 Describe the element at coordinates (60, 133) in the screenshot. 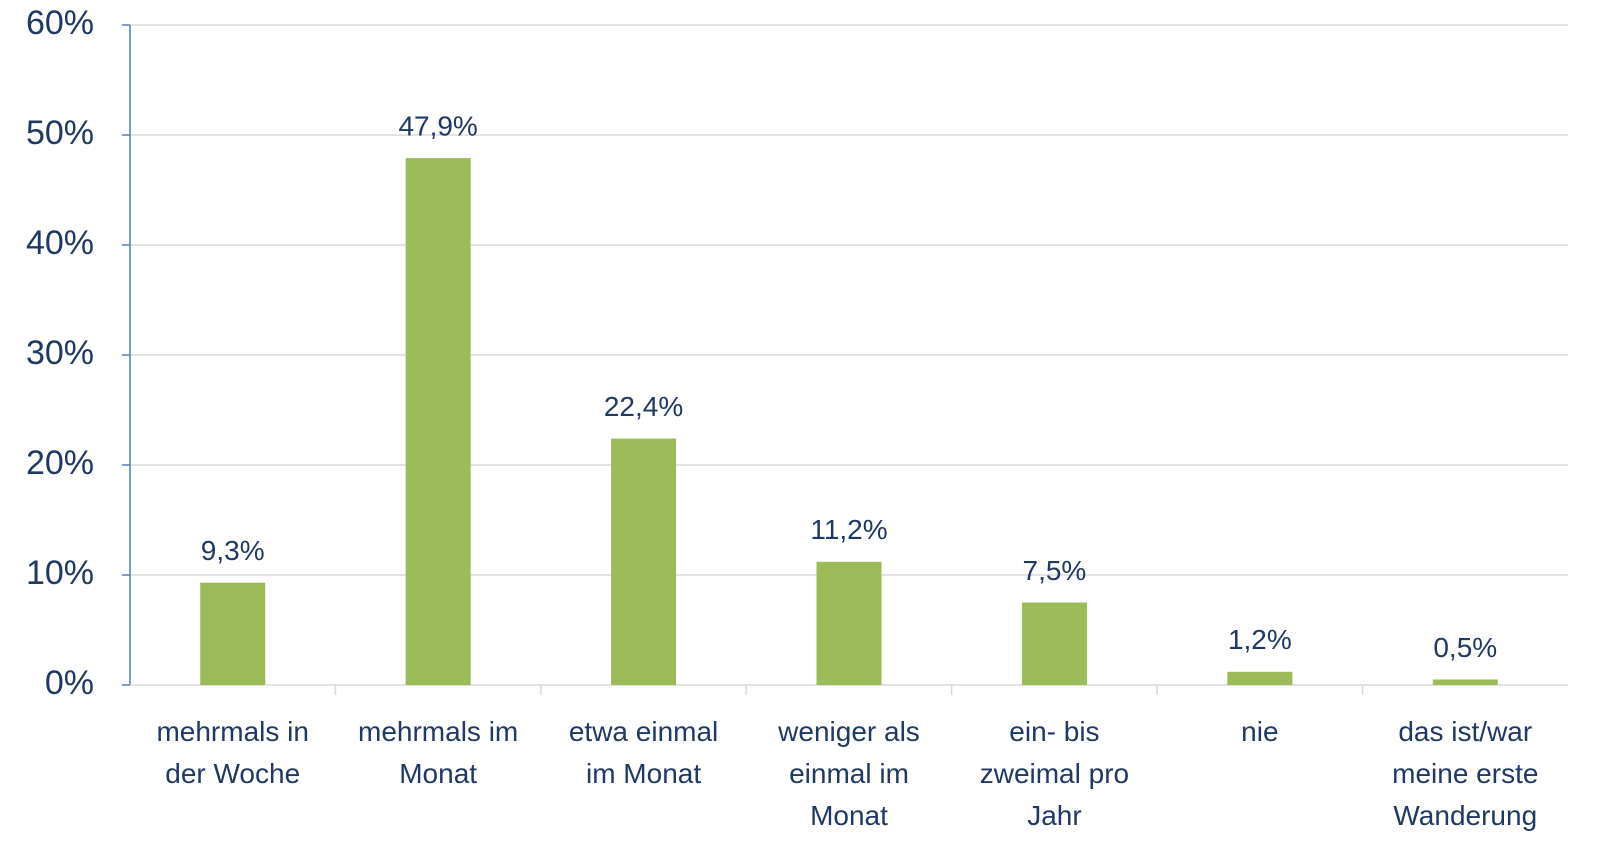

I see `y-tick-label: 50%` at that location.